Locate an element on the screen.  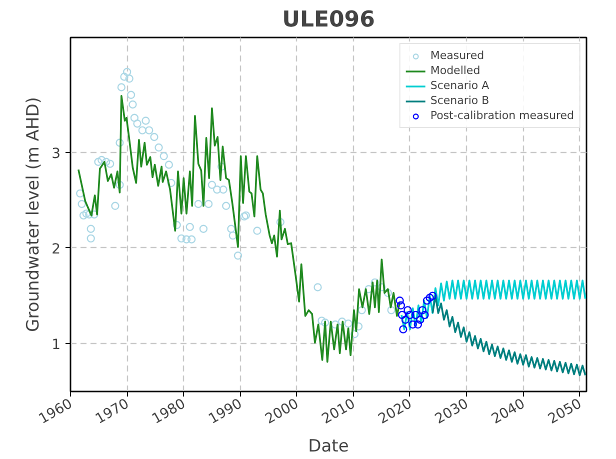
x-axis-title: Date is located at coordinates (328, 446).